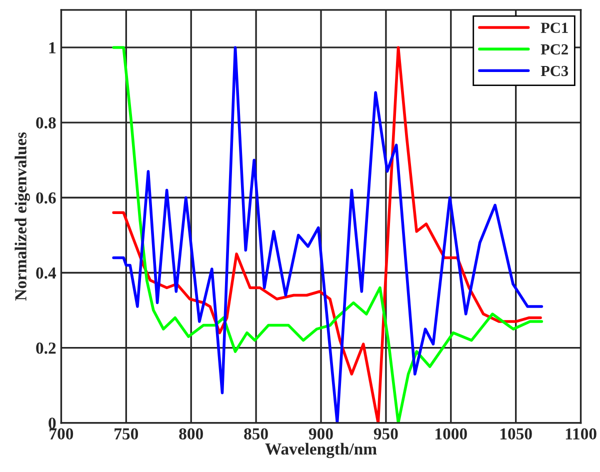 The height and width of the screenshot is (472, 600). I want to click on x-tick-label: 750, so click(126, 434).